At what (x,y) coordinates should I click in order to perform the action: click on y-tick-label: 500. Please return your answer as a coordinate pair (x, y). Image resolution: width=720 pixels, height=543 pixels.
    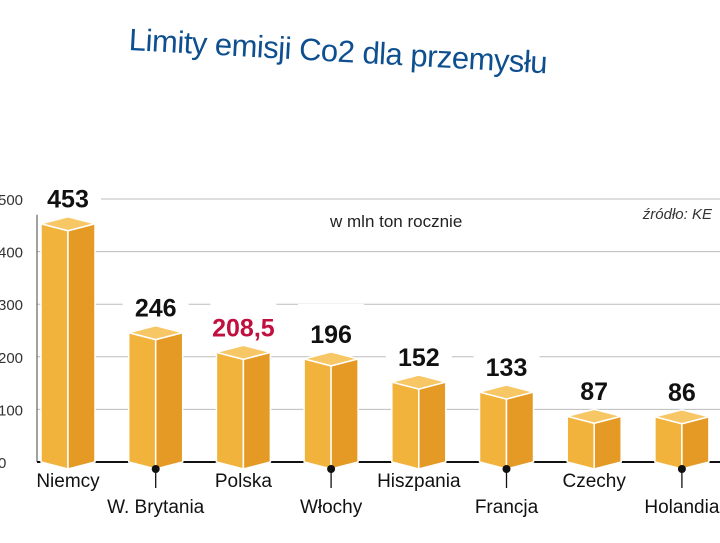
    Looking at the image, I should click on (11, 200).